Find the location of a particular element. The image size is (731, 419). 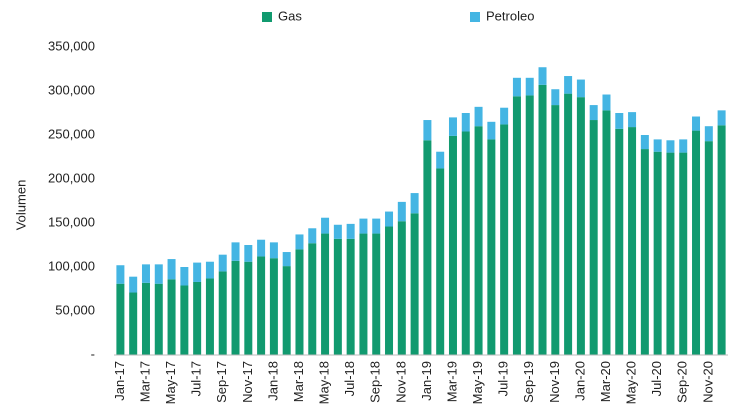

x-tick-label: Jul-17 is located at coordinates (196, 378).